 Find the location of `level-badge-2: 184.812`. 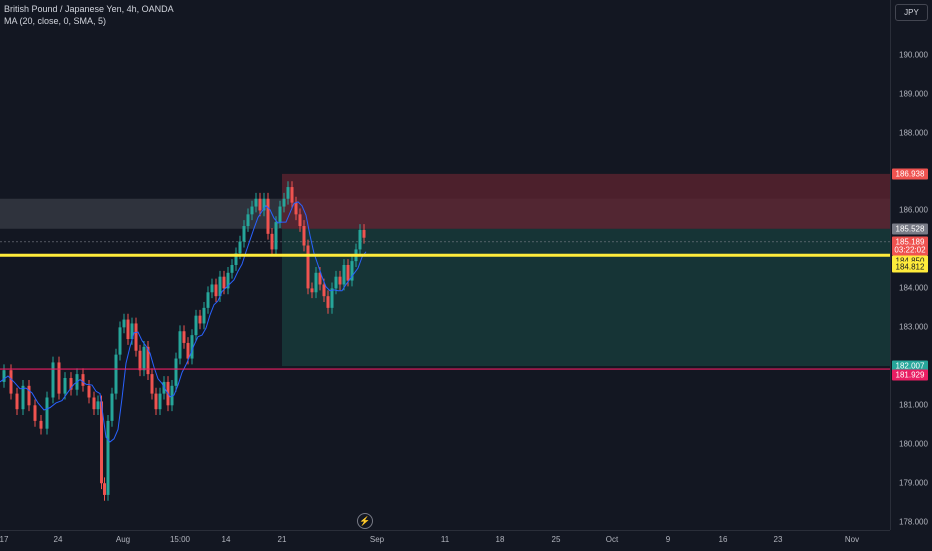

level-badge-2: 184.812 is located at coordinates (910, 267).